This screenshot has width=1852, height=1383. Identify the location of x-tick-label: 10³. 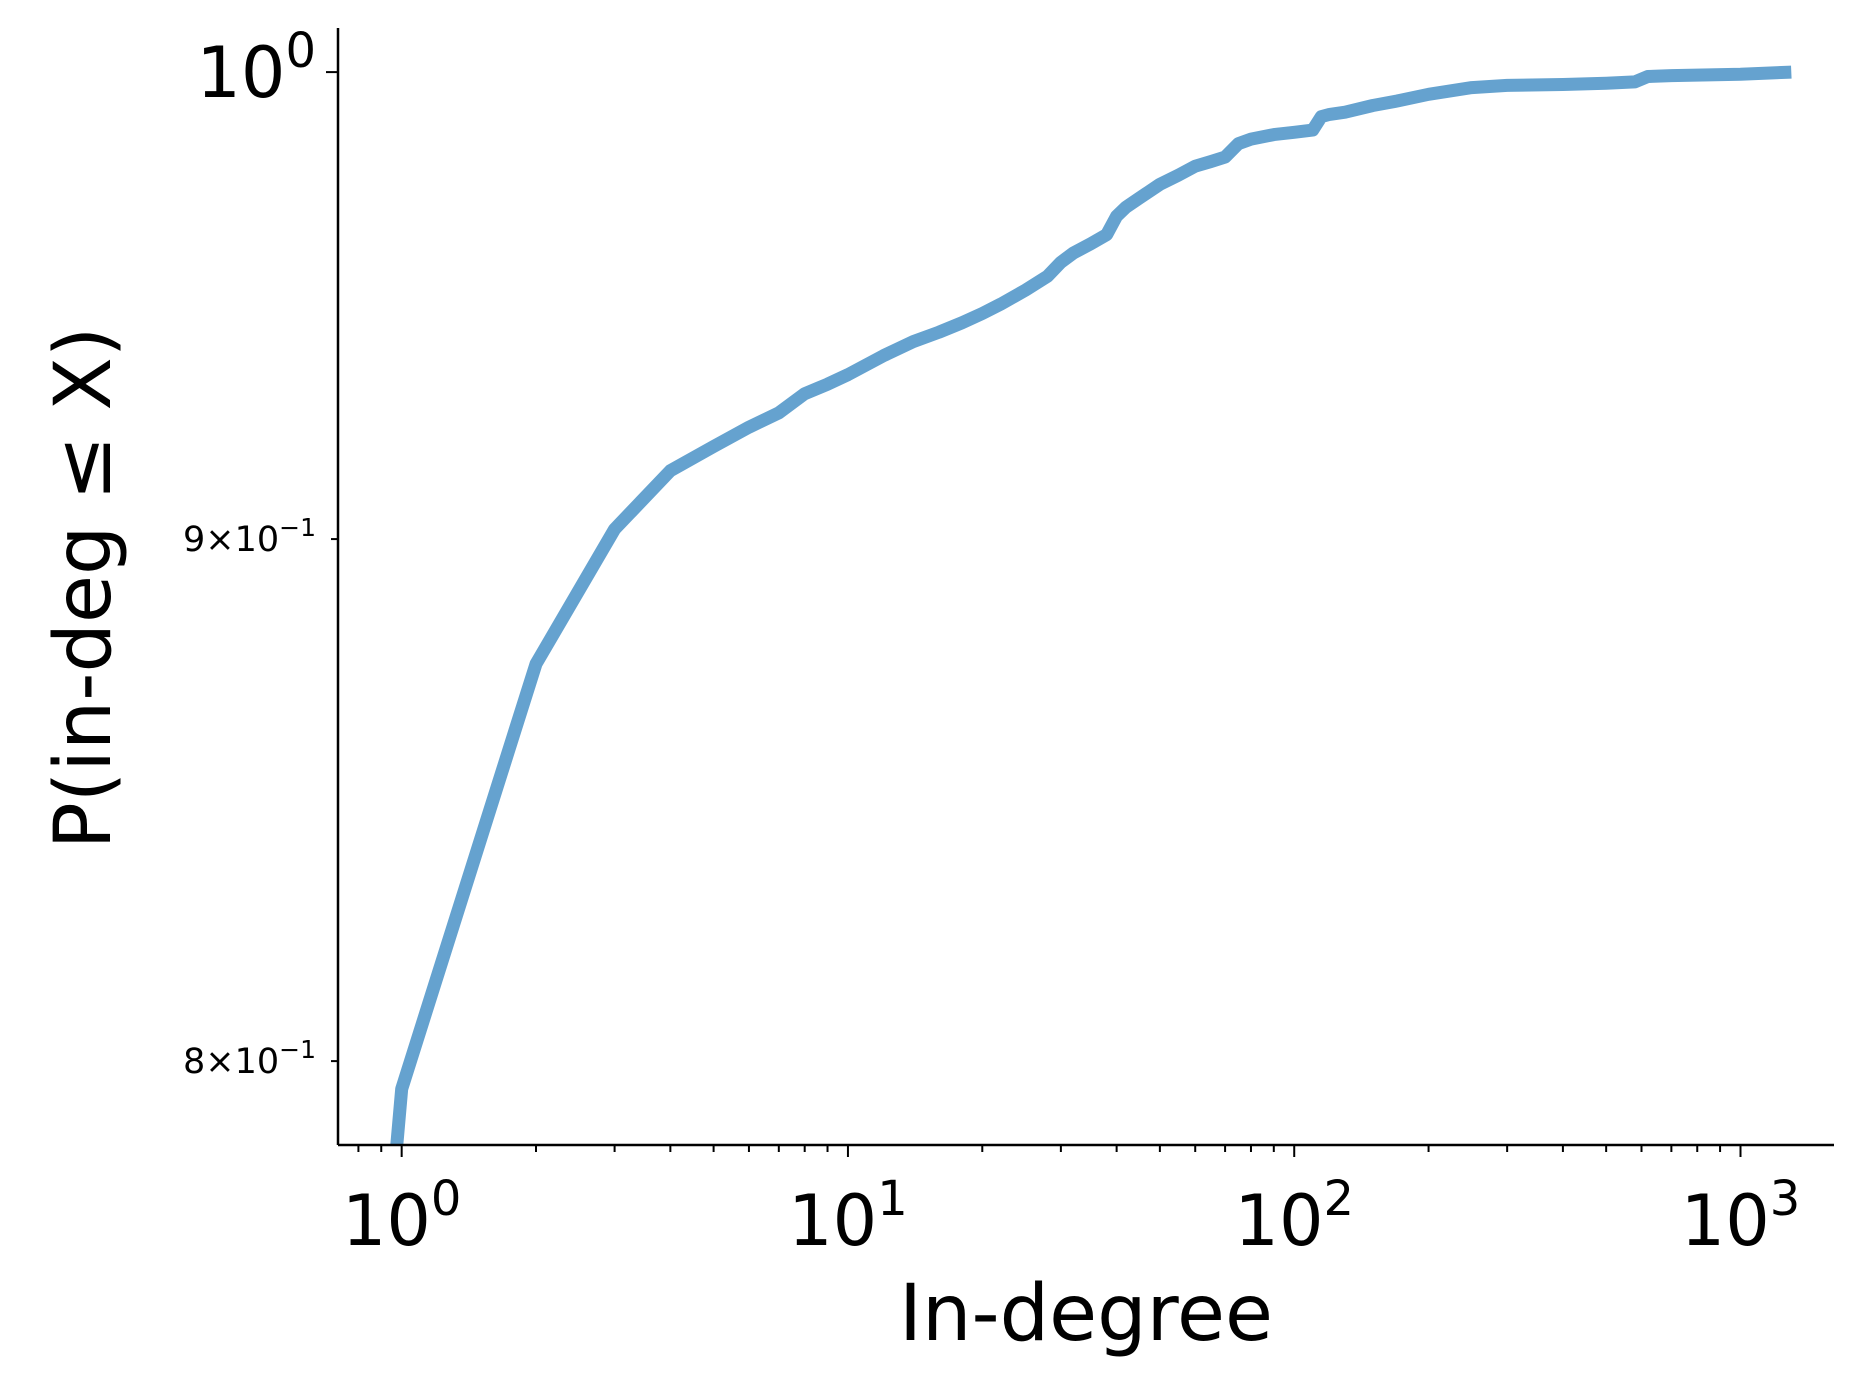
(1741, 1216).